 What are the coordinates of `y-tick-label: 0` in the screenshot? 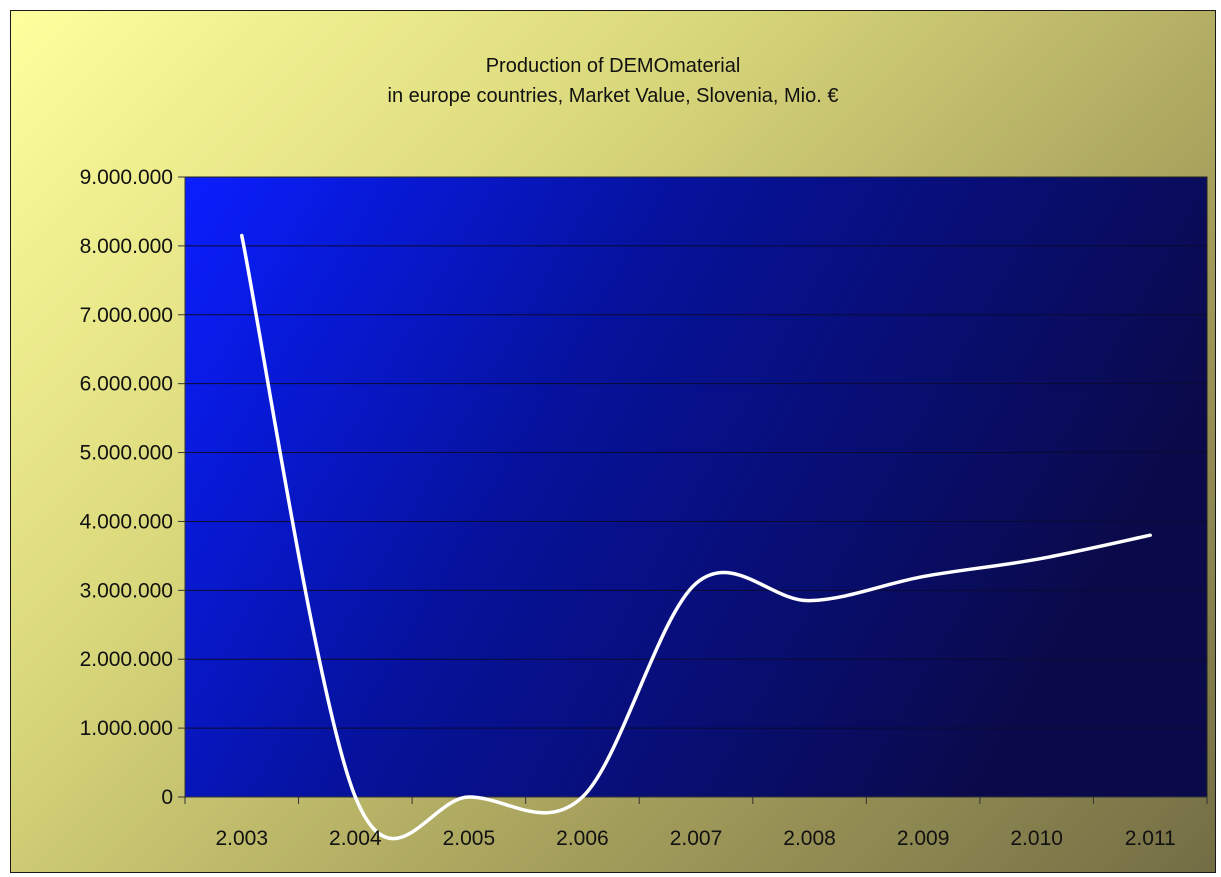 It's located at (167, 797).